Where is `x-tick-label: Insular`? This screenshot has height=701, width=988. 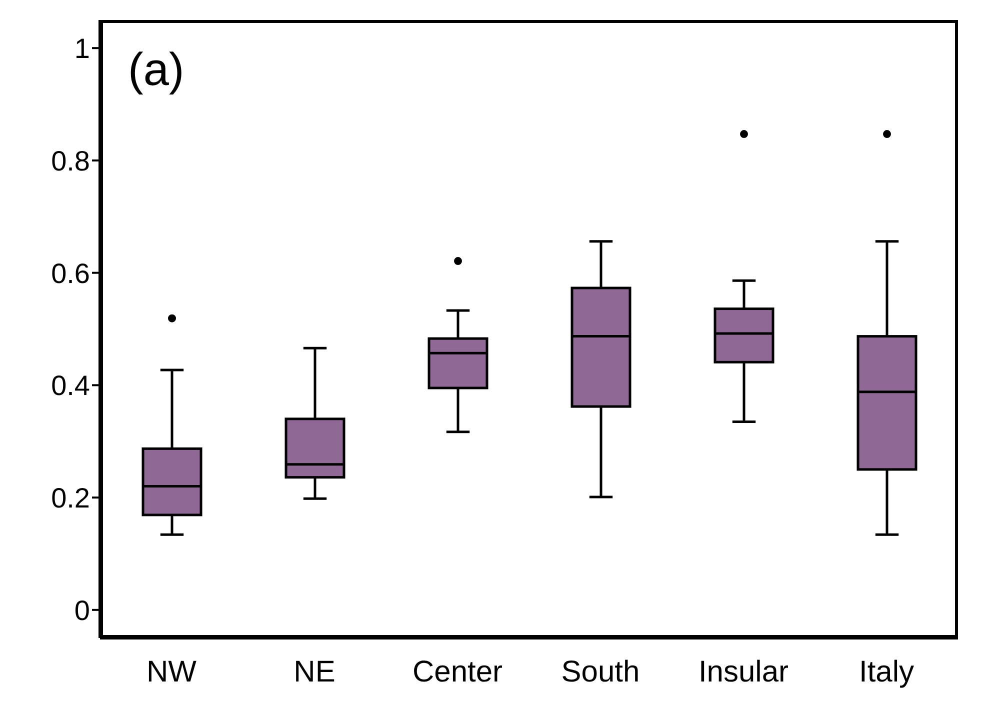
x-tick-label: Insular is located at coordinates (743, 671).